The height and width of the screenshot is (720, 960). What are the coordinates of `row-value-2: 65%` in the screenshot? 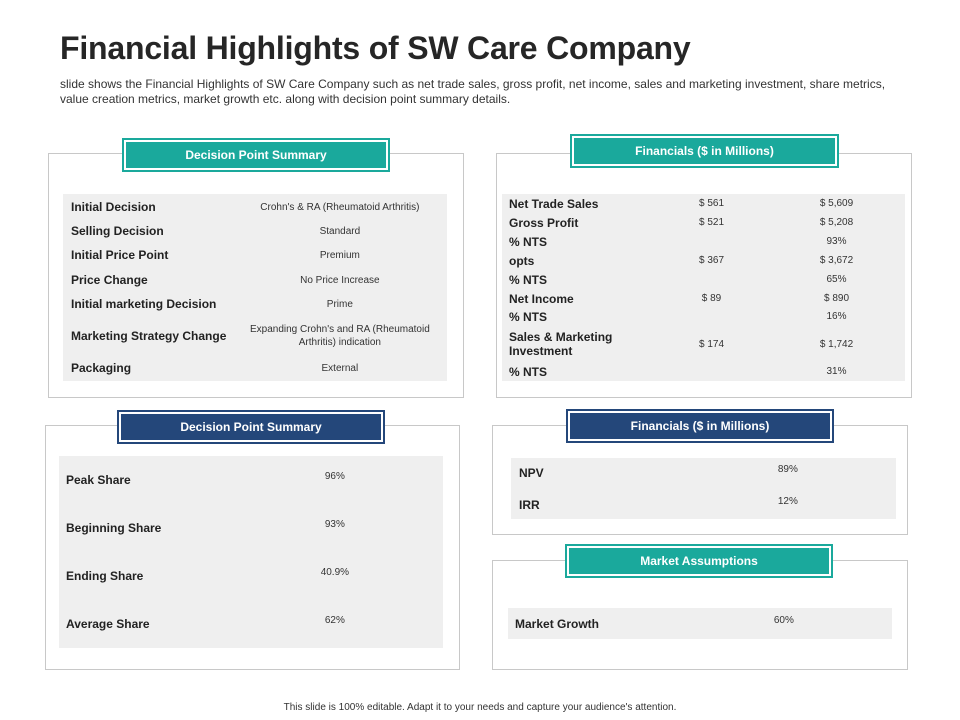 It's located at (836, 279).